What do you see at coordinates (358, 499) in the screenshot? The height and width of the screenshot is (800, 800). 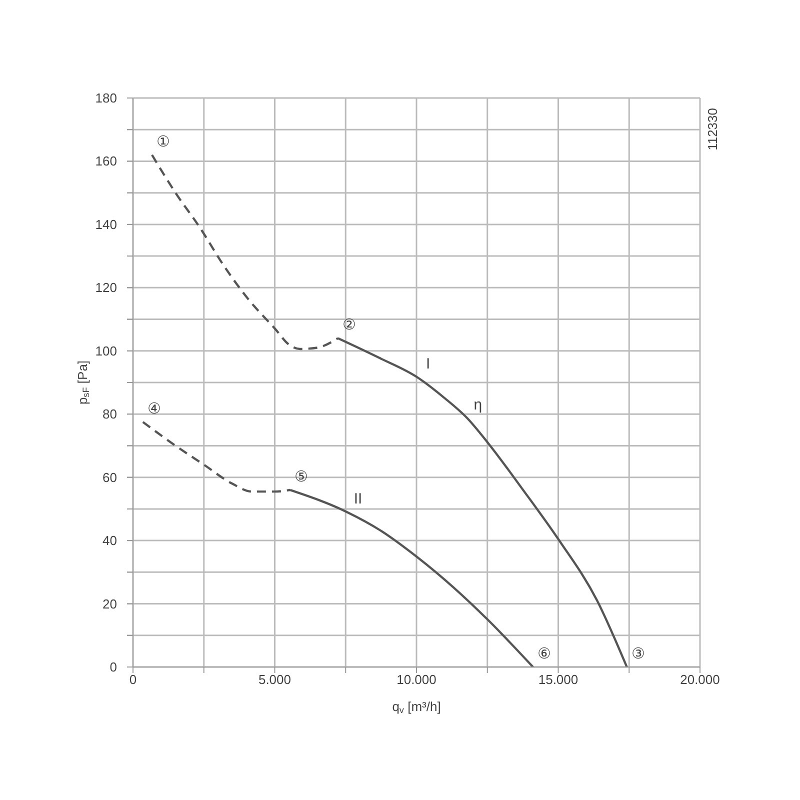 I see `annotation: II` at bounding box center [358, 499].